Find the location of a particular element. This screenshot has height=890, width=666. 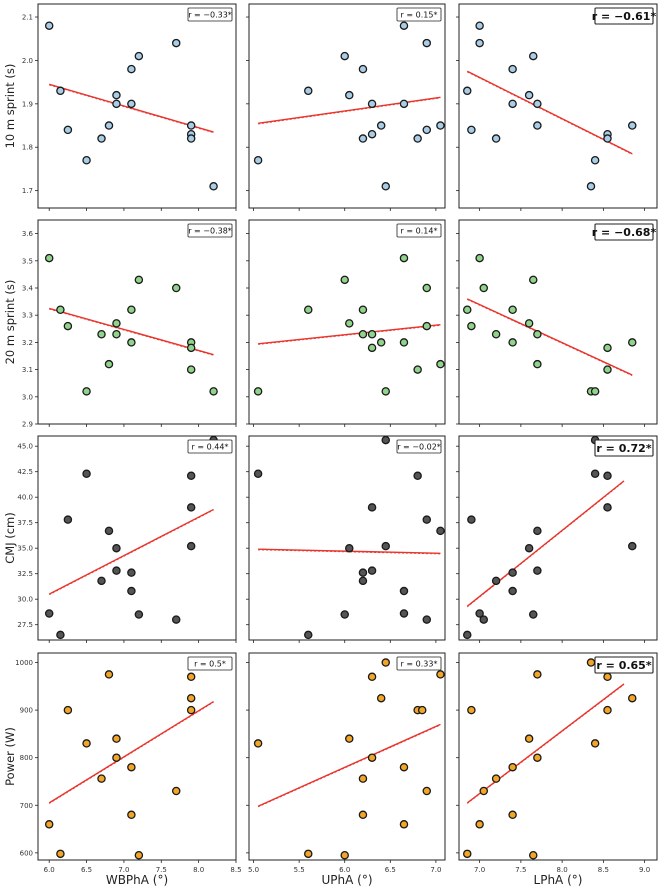

y-tick-label: 700 is located at coordinates (26, 806).